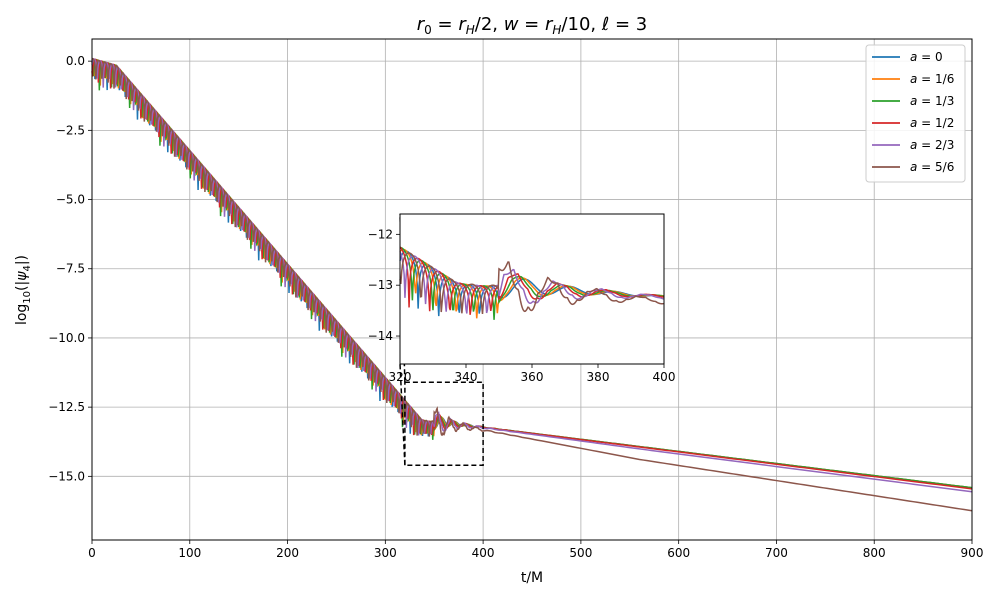  Describe the element at coordinates (935, 167) in the screenshot. I see `legend-label-value: = 5/6` at that location.